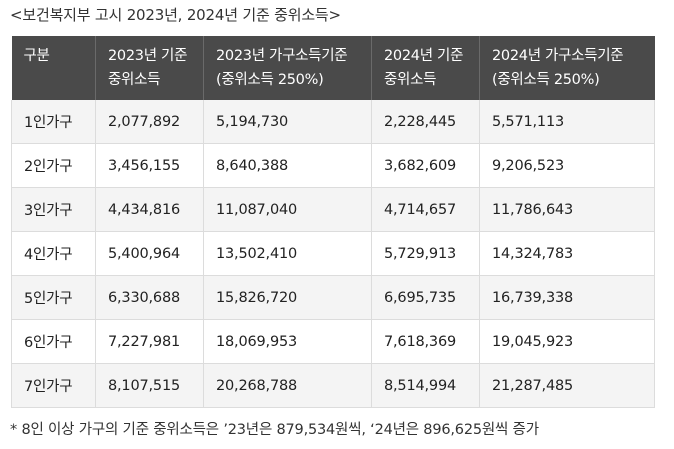 The height and width of the screenshot is (449, 674). Describe the element at coordinates (567, 209) in the screenshot. I see `household-2024-cell: 11,786,643` at that location.